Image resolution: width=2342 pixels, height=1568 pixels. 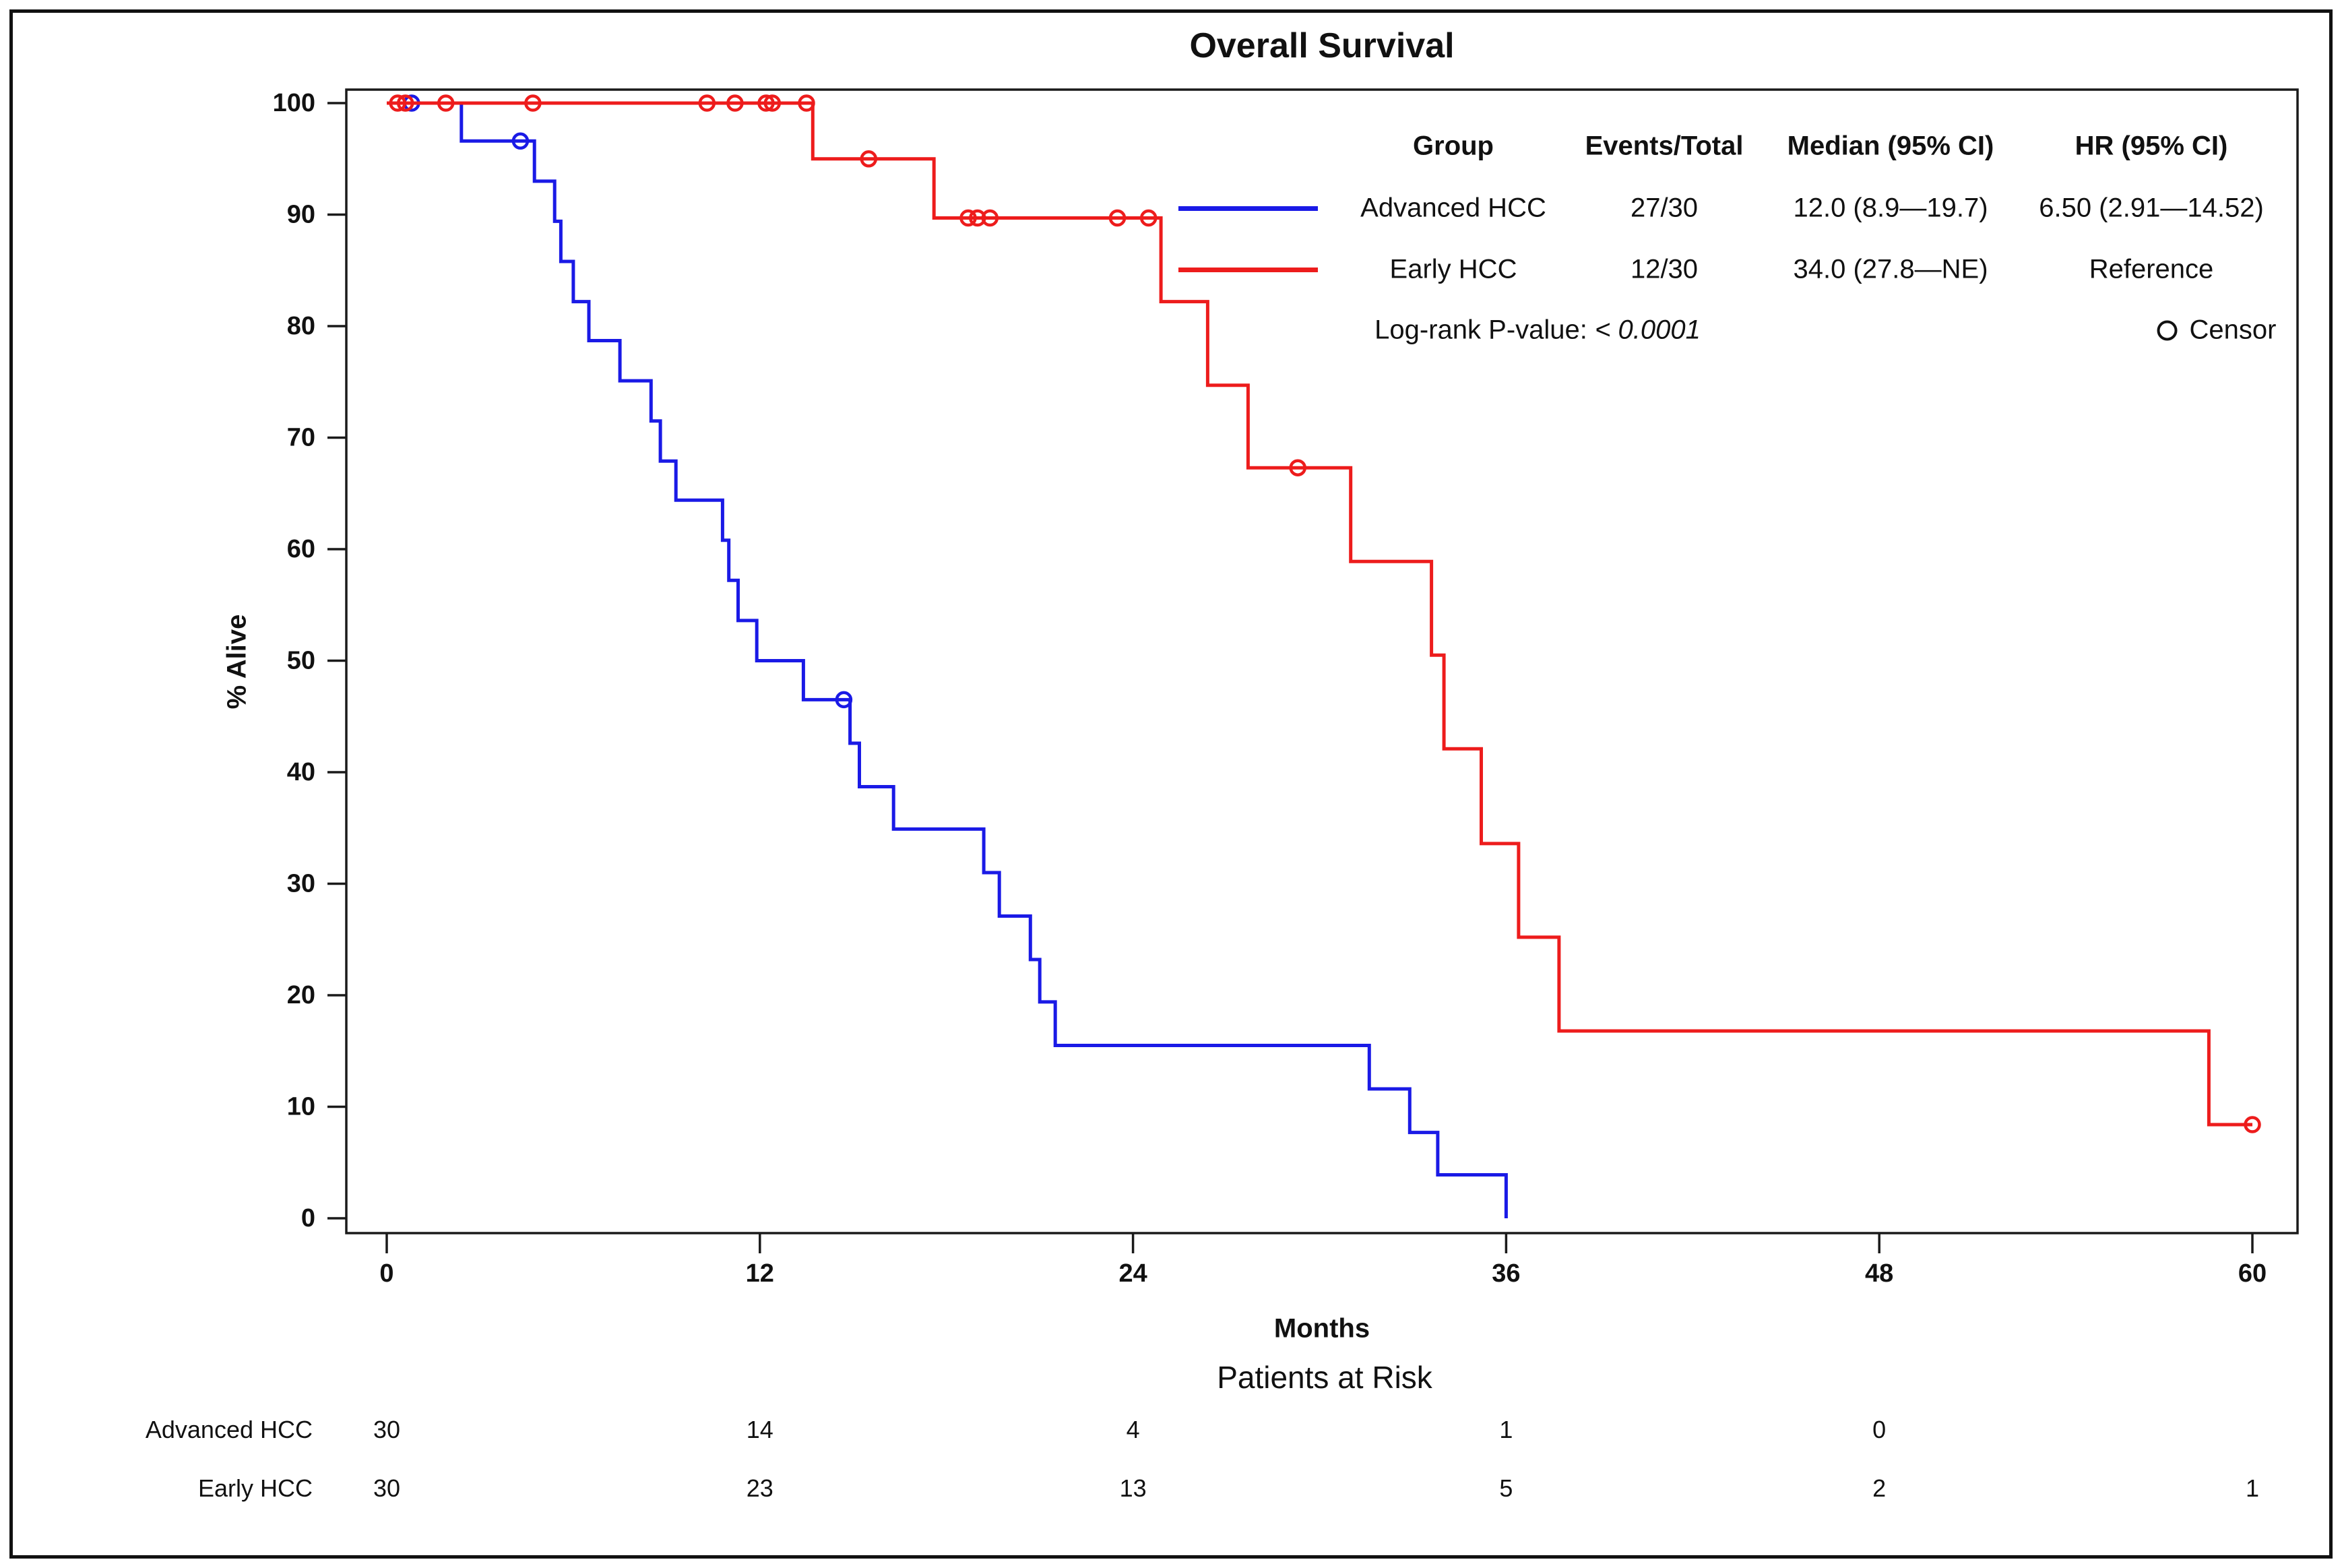 What do you see at coordinates (1480, 330) in the screenshot?
I see `logrank-label: Log-rank P-value:` at bounding box center [1480, 330].